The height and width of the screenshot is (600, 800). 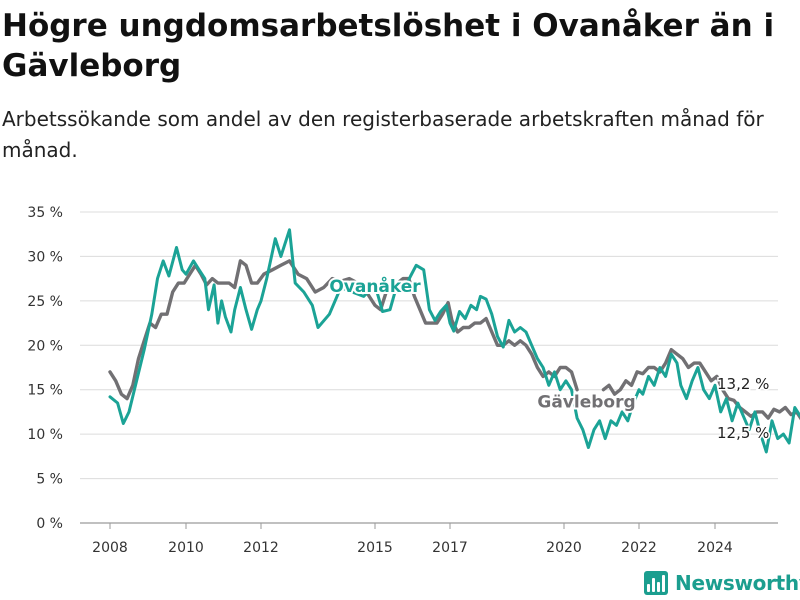 What do you see at coordinates (45, 213) in the screenshot?
I see `y-tick-label: 35 %` at bounding box center [45, 213].